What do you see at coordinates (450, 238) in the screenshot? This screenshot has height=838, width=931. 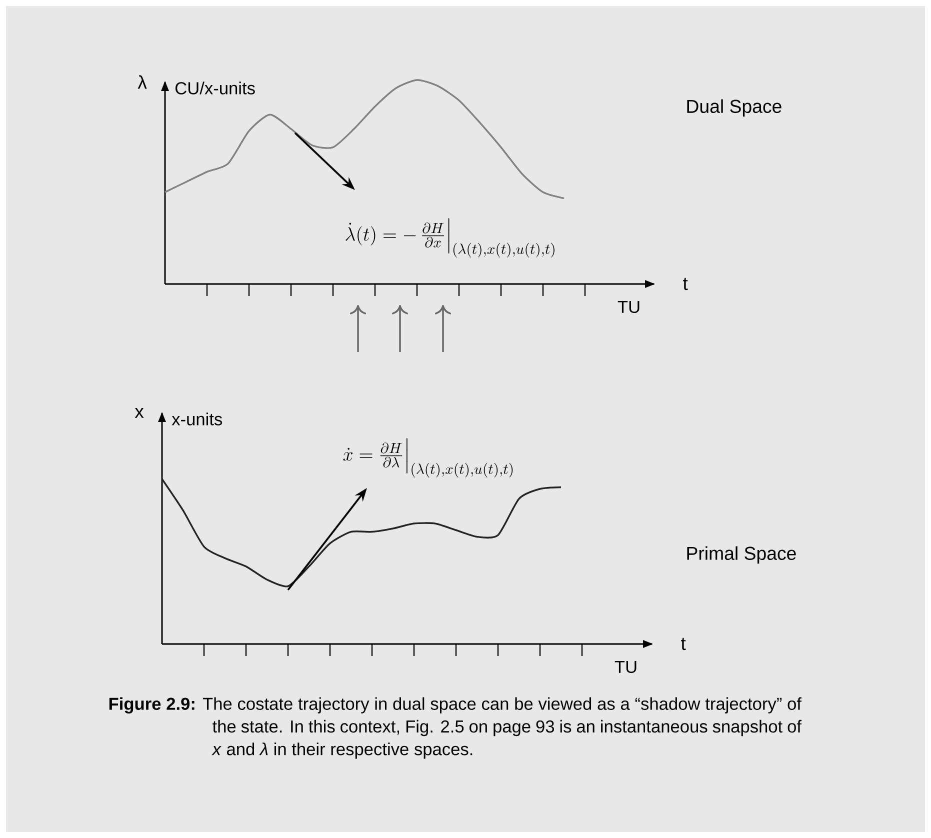 I see `annotation: $\dot{\lambda}(t) = -\,\frac{\partial H}{\partial x}\Big|_{(\lambda(t),x(t),u(t),t)}$` at bounding box center [450, 238].